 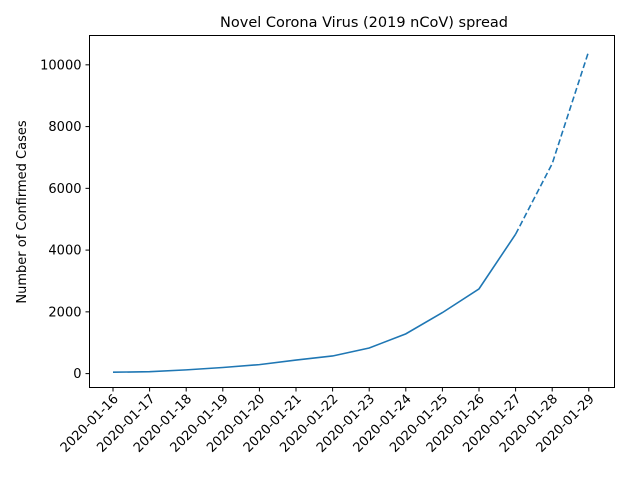 I want to click on y-tick-label: 4000, so click(x=64, y=251).